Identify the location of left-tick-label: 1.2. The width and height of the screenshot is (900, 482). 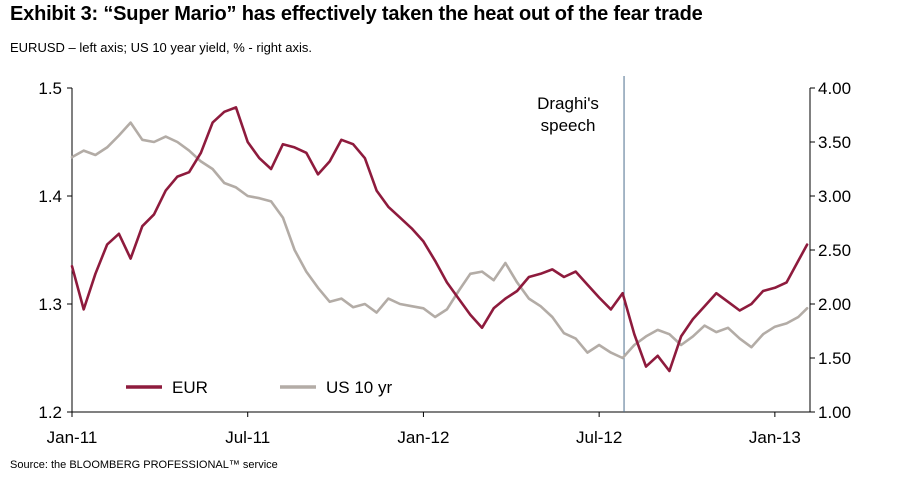
(50, 412).